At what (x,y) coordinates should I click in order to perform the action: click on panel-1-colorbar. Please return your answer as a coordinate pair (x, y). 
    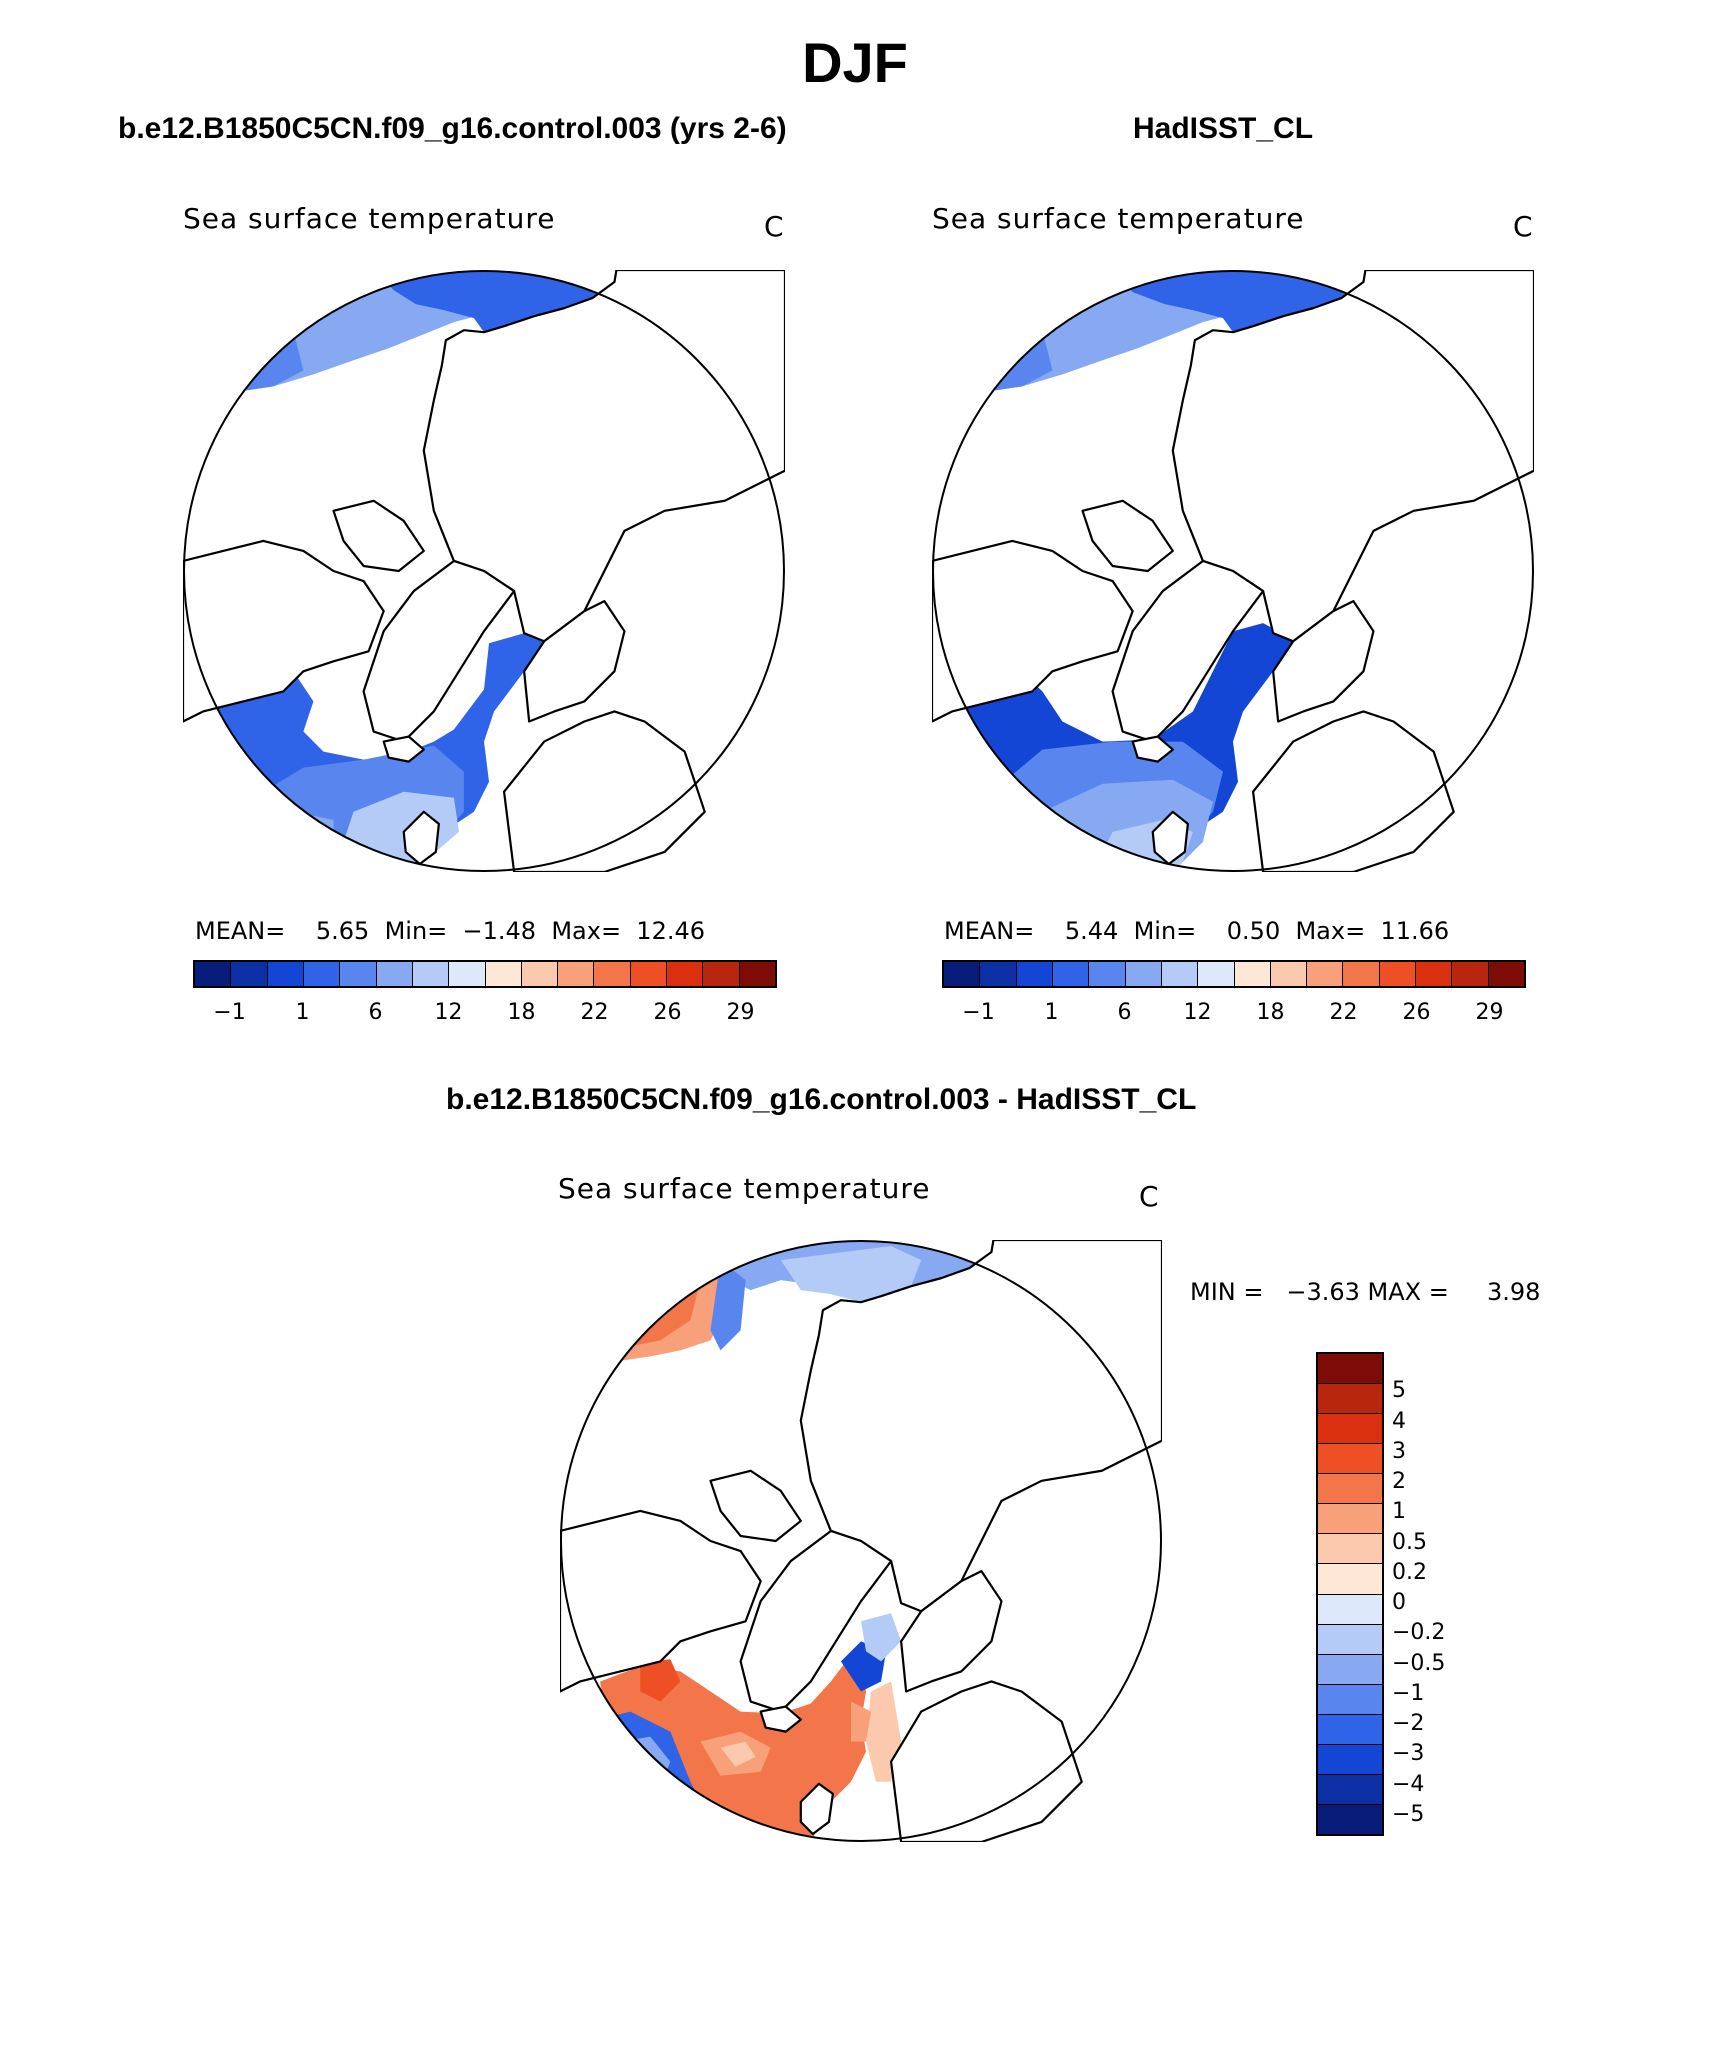
    Looking at the image, I should click on (485, 974).